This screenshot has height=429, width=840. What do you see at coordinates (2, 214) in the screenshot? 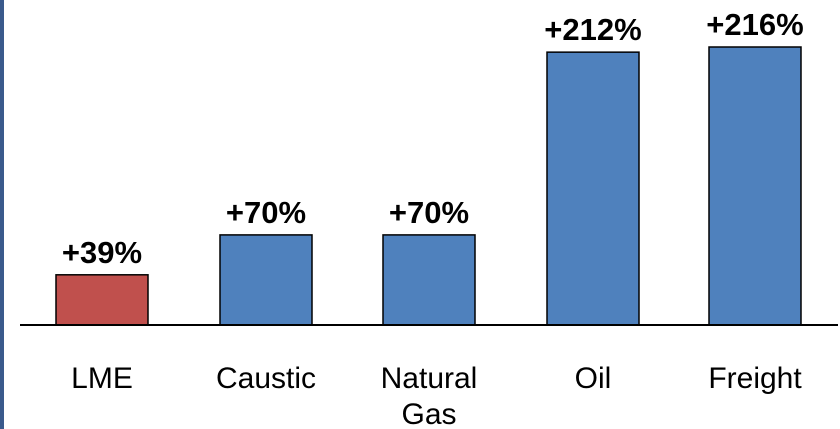
I see `left-border-rule` at bounding box center [2, 214].